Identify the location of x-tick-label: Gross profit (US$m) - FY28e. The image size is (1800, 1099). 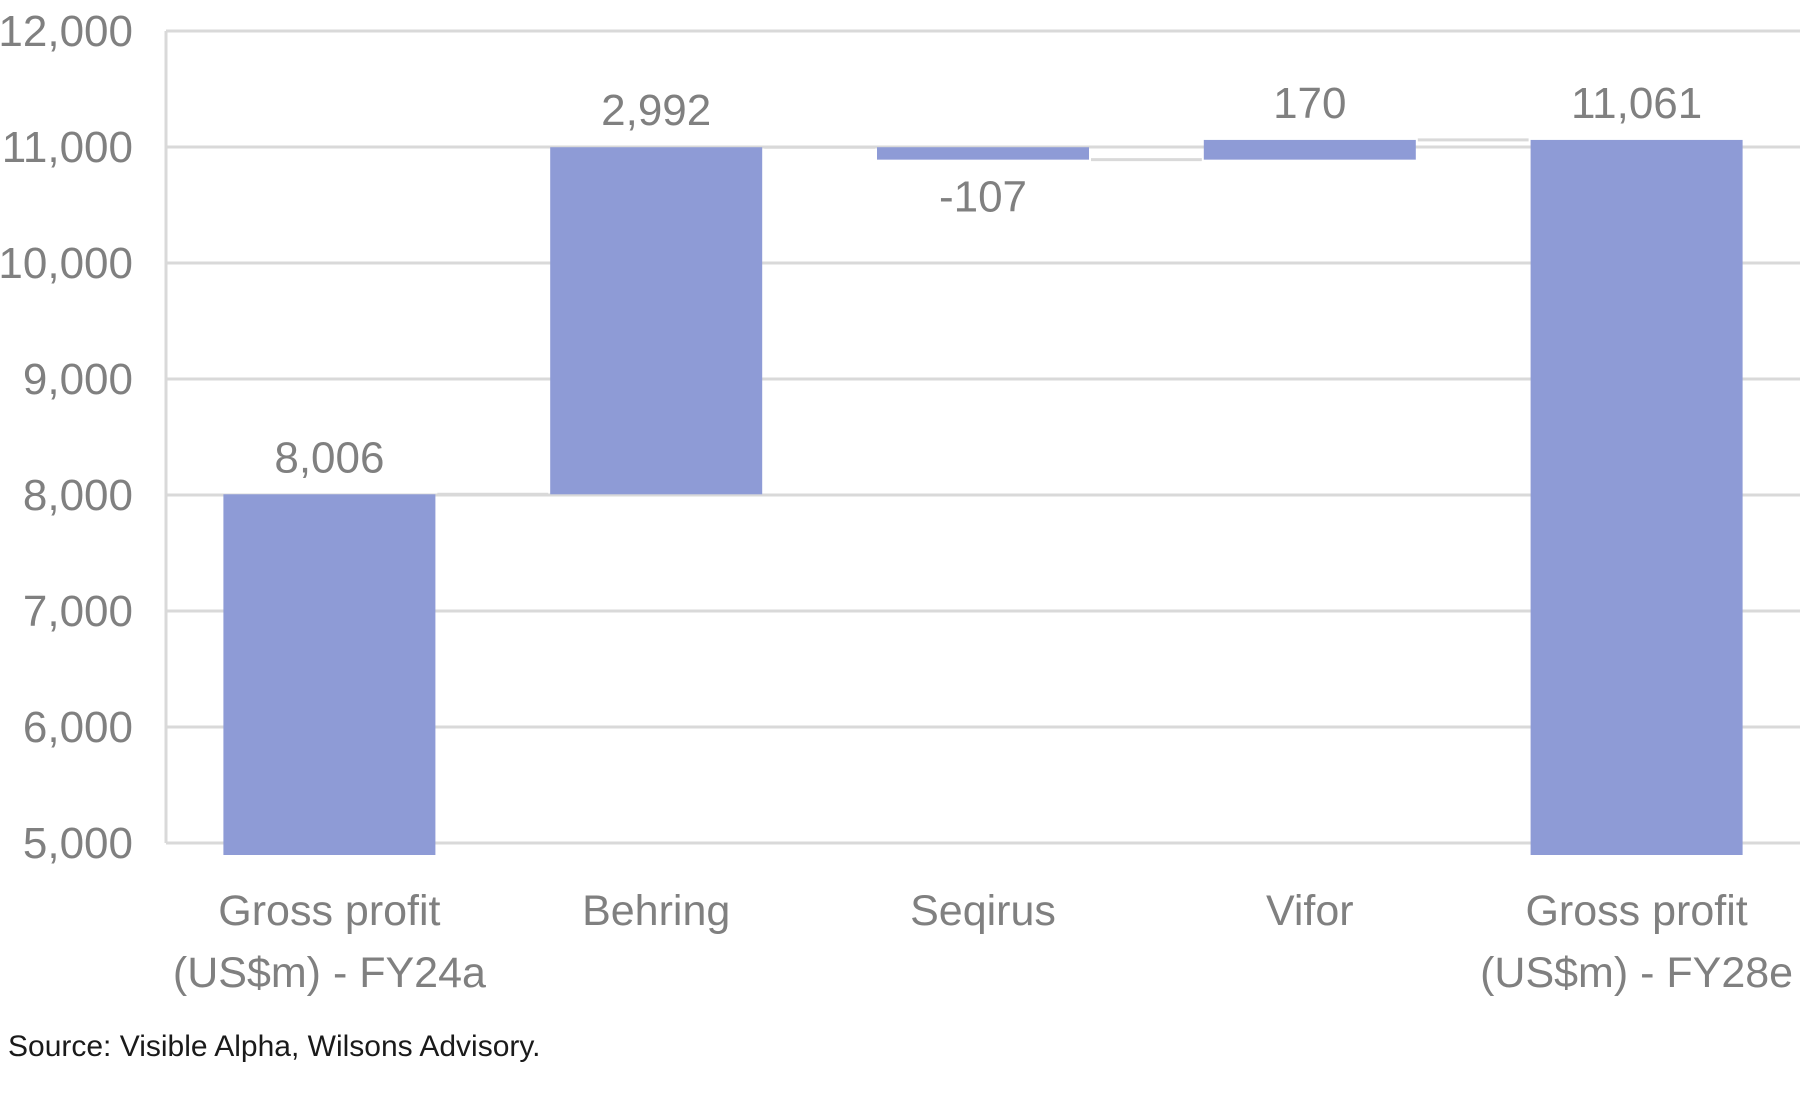
(1636, 942).